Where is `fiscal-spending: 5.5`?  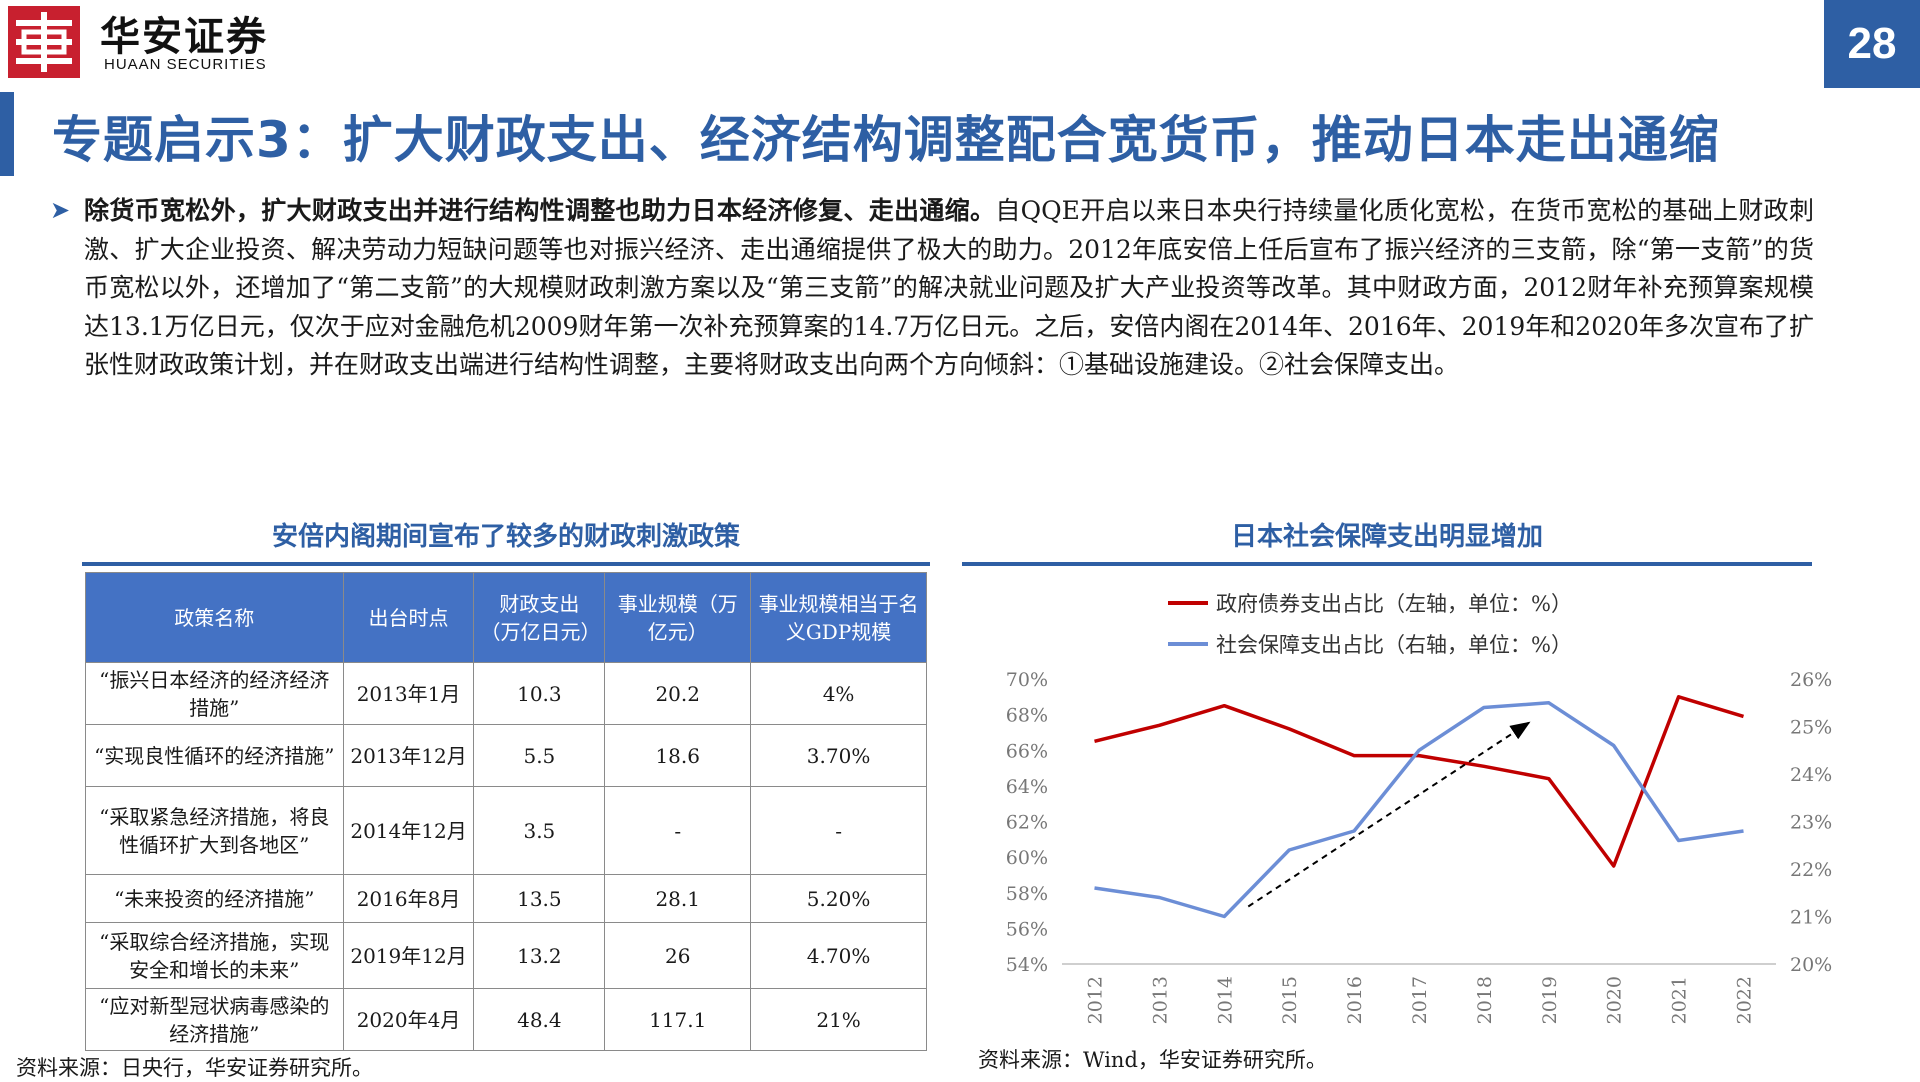 fiscal-spending: 5.5 is located at coordinates (539, 755).